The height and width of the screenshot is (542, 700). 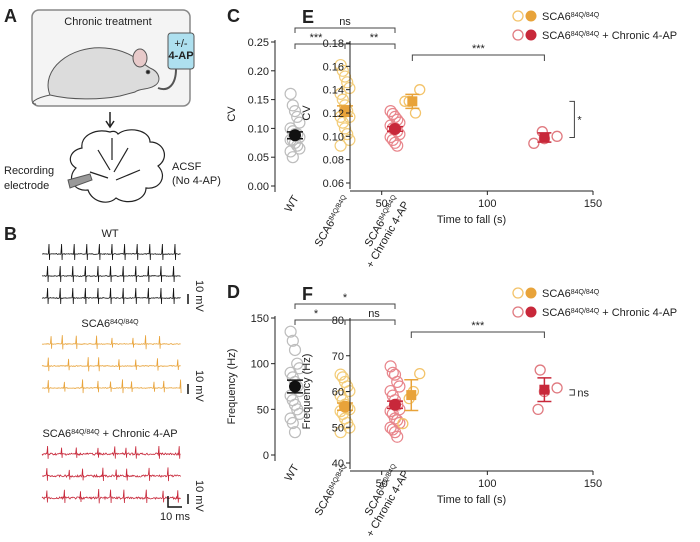 I want to click on y-tick-label: 0.06, so click(x=333, y=184).